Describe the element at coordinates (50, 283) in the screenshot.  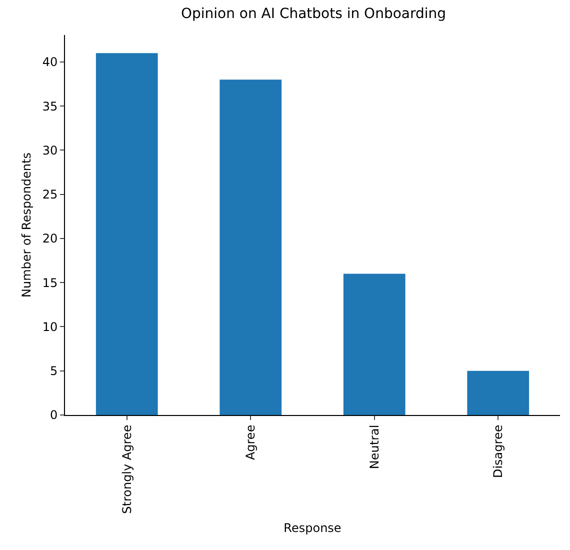
I see `y-tick-label: 15` at that location.